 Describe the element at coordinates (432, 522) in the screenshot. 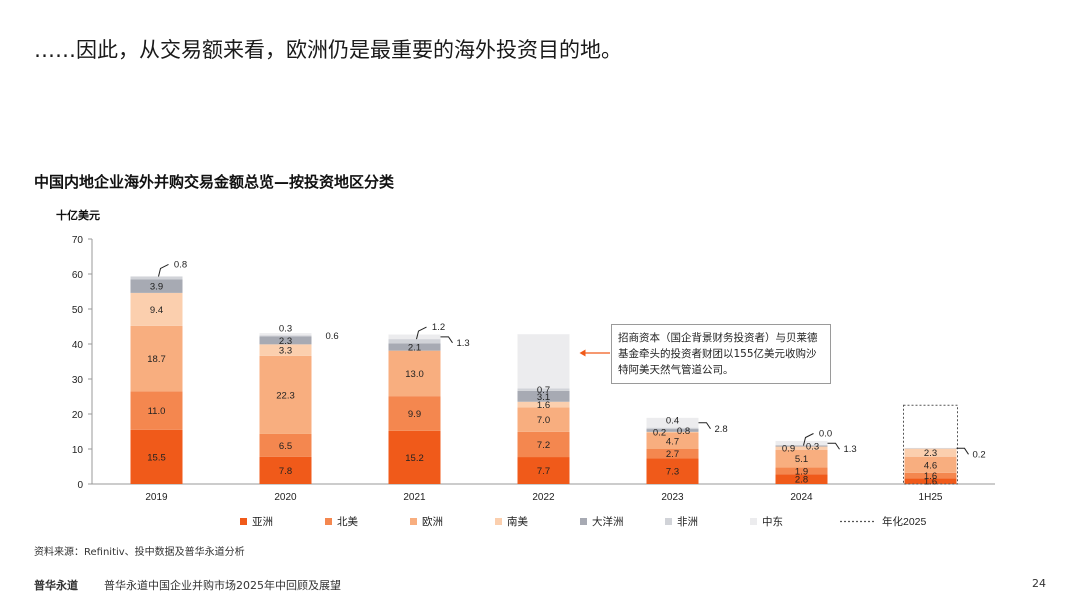

I see `legend-label: 欧洲` at that location.